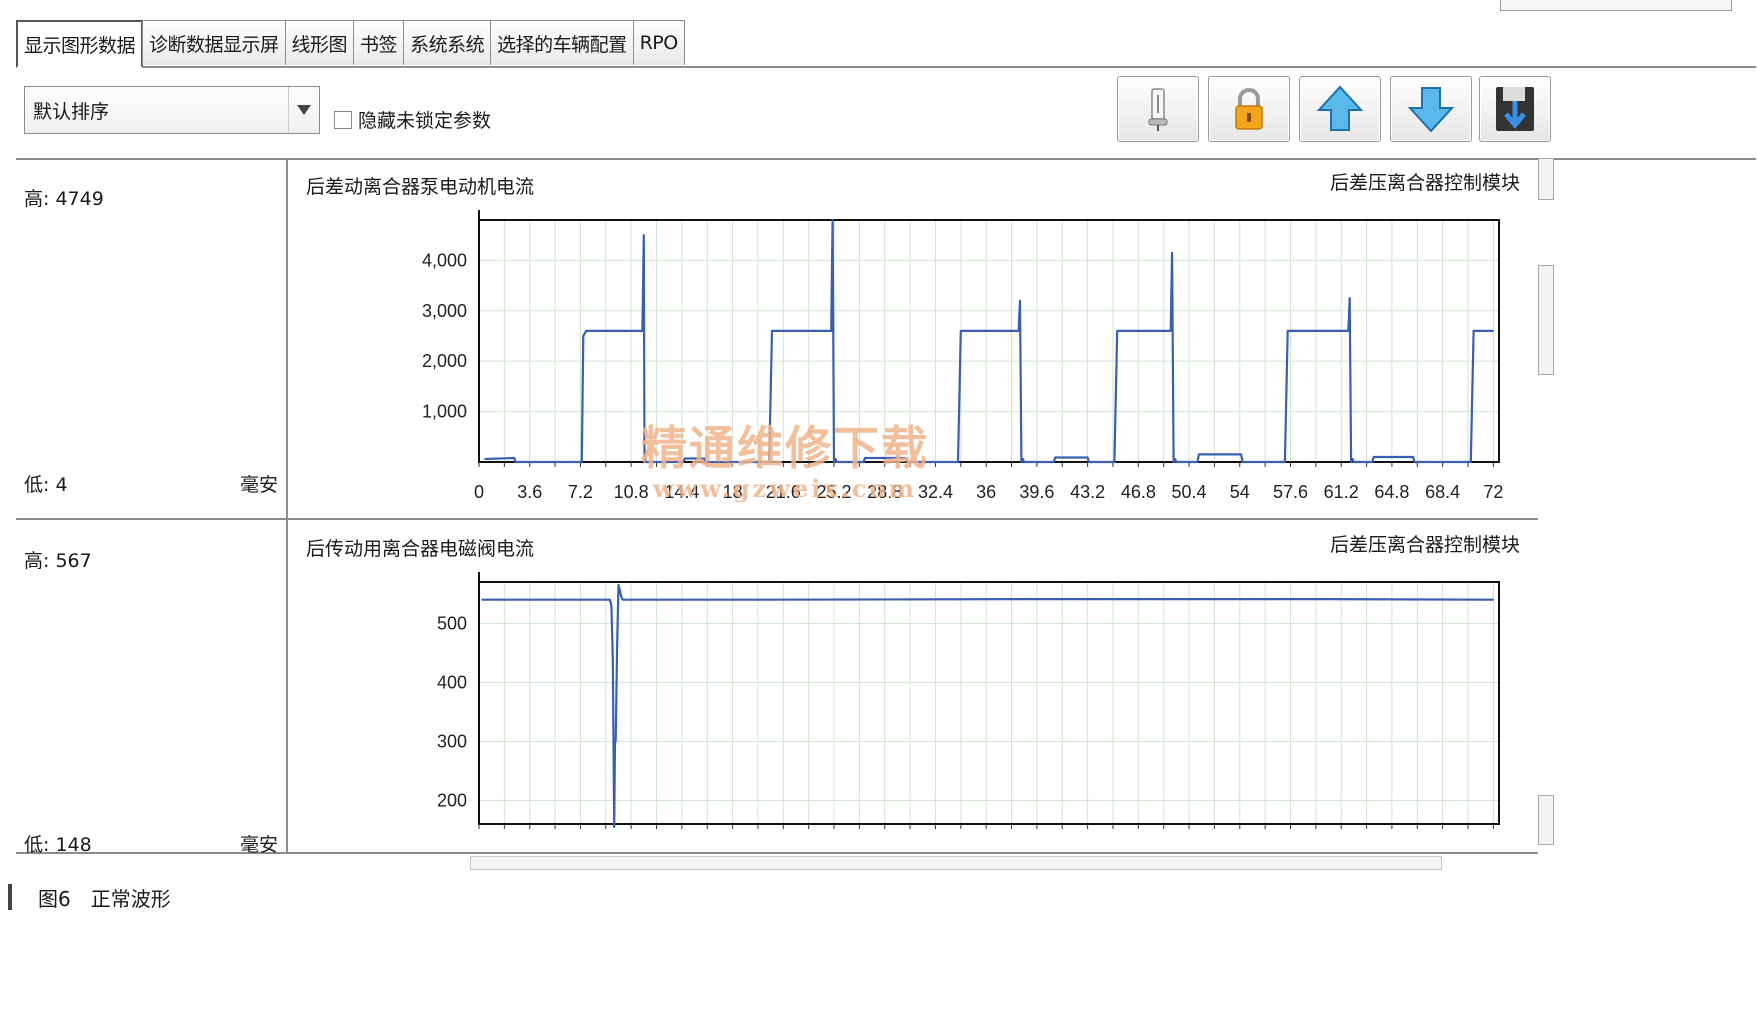  I want to click on y-tick-label: 500, so click(452, 623).